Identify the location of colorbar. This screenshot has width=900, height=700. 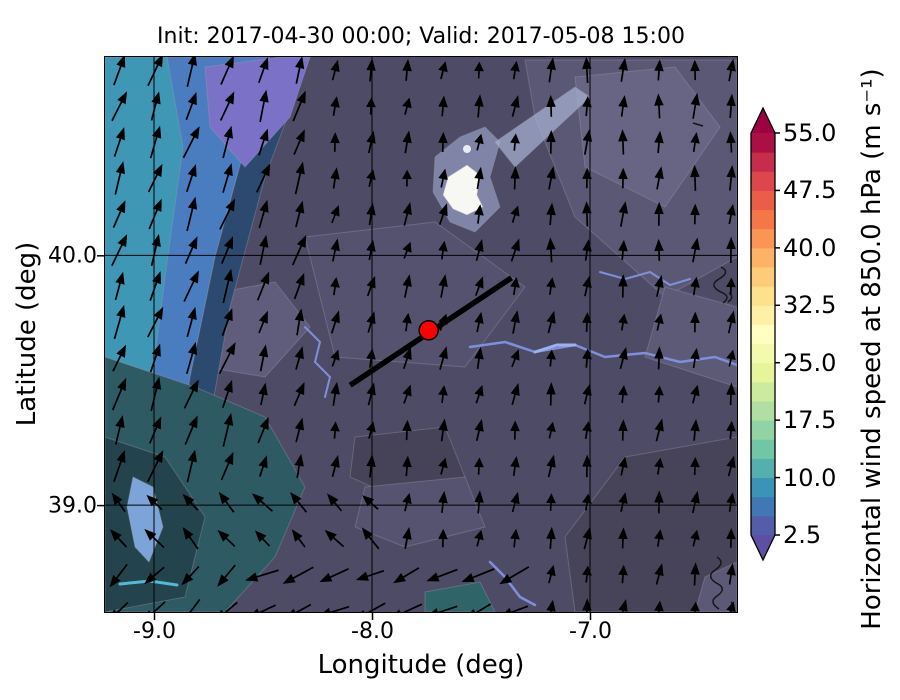
(765, 334).